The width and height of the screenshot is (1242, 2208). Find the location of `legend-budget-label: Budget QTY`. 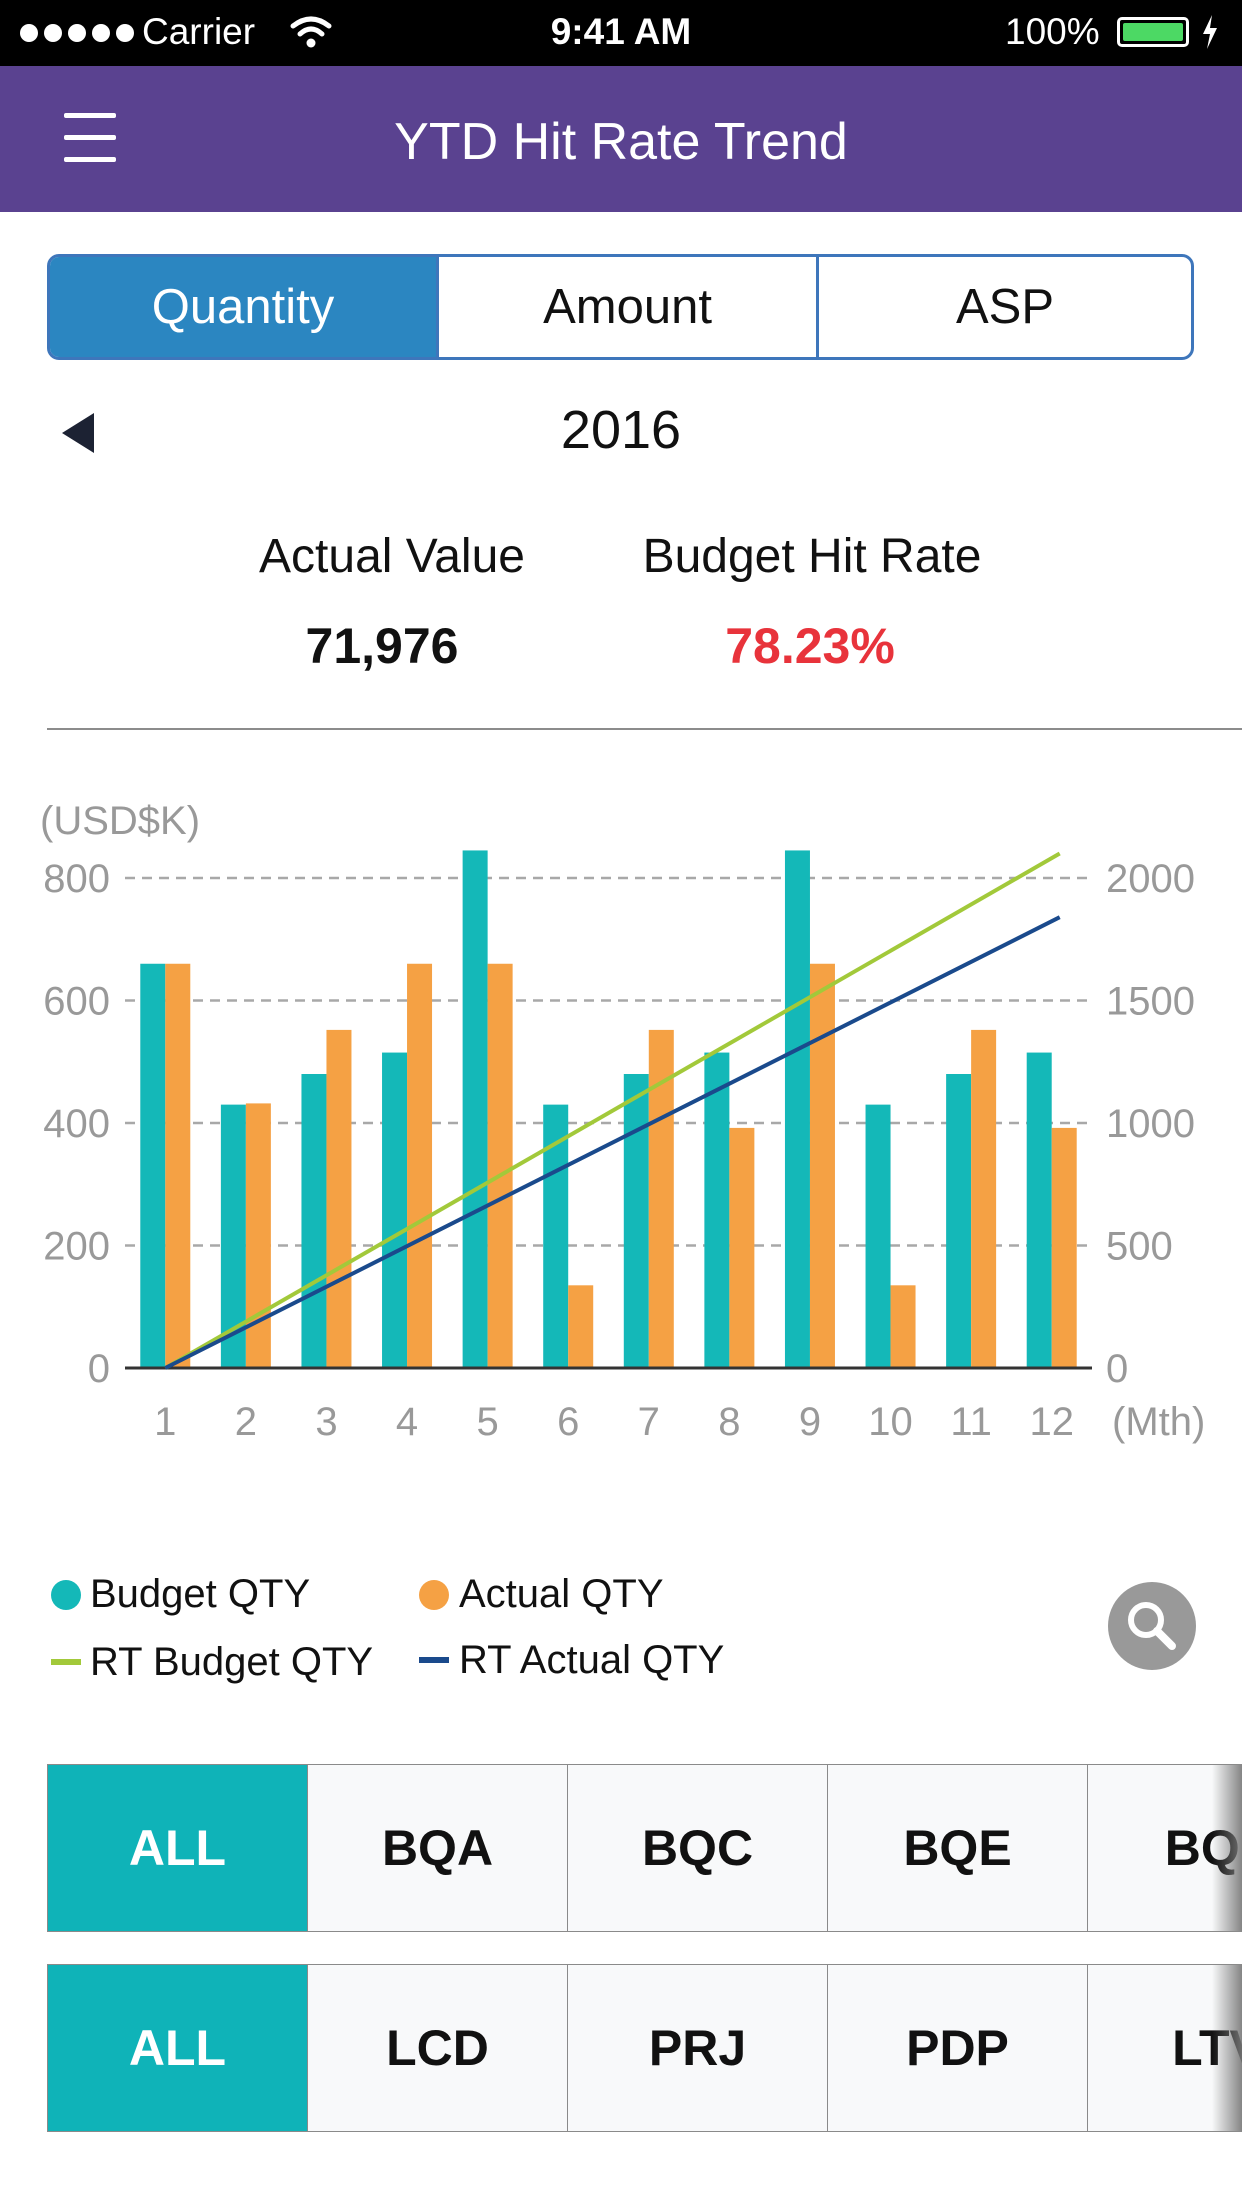

legend-budget-label: Budget QTY is located at coordinates (200, 1594).